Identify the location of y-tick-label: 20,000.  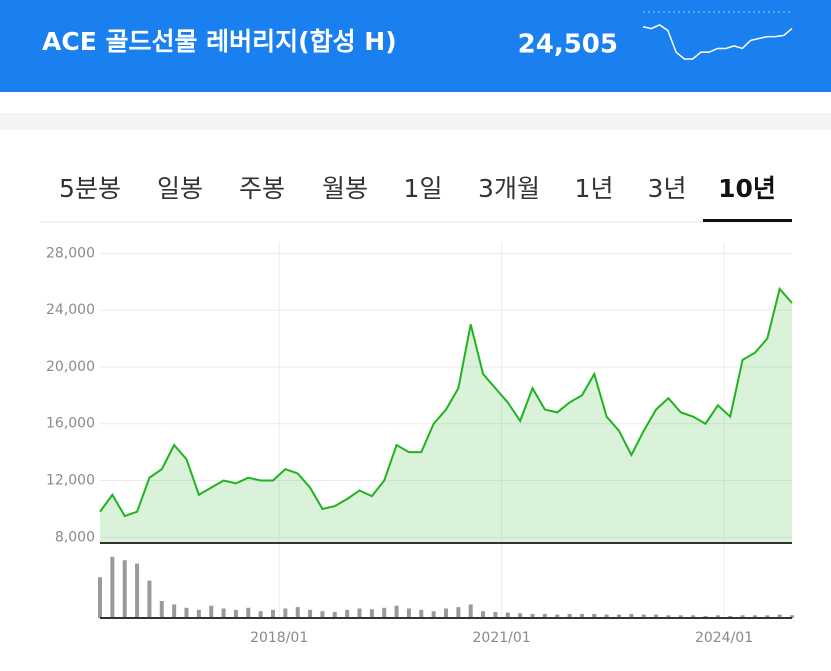
(70, 367).